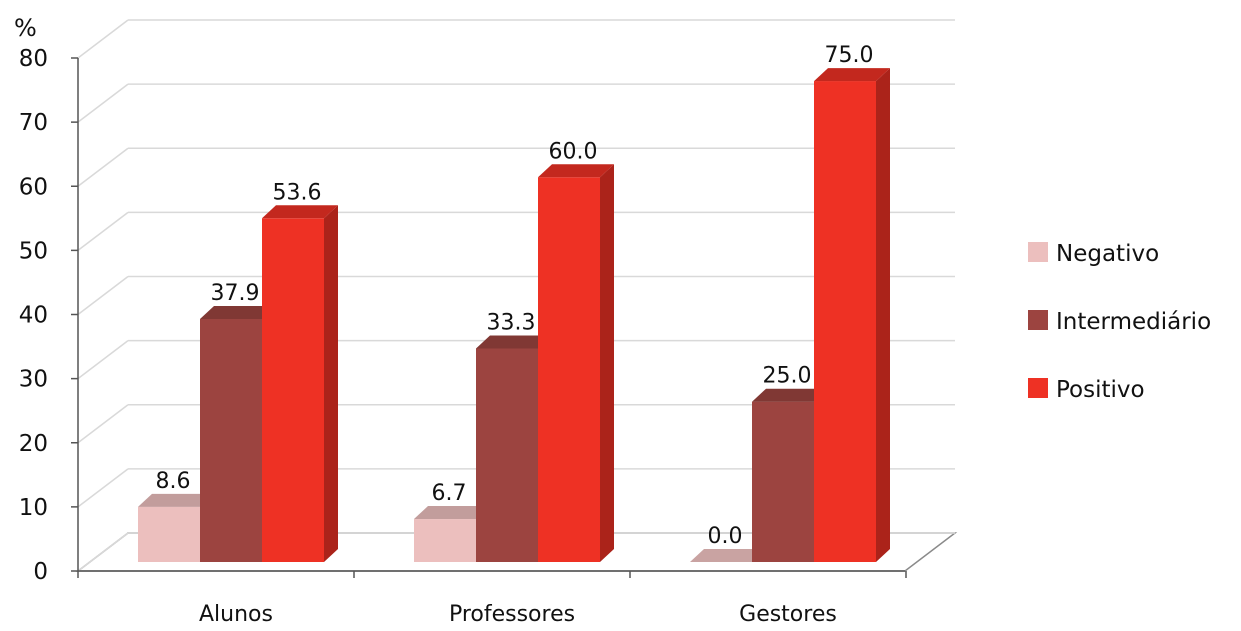  Describe the element at coordinates (40, 572) in the screenshot. I see `y-tick-label: 0` at that location.